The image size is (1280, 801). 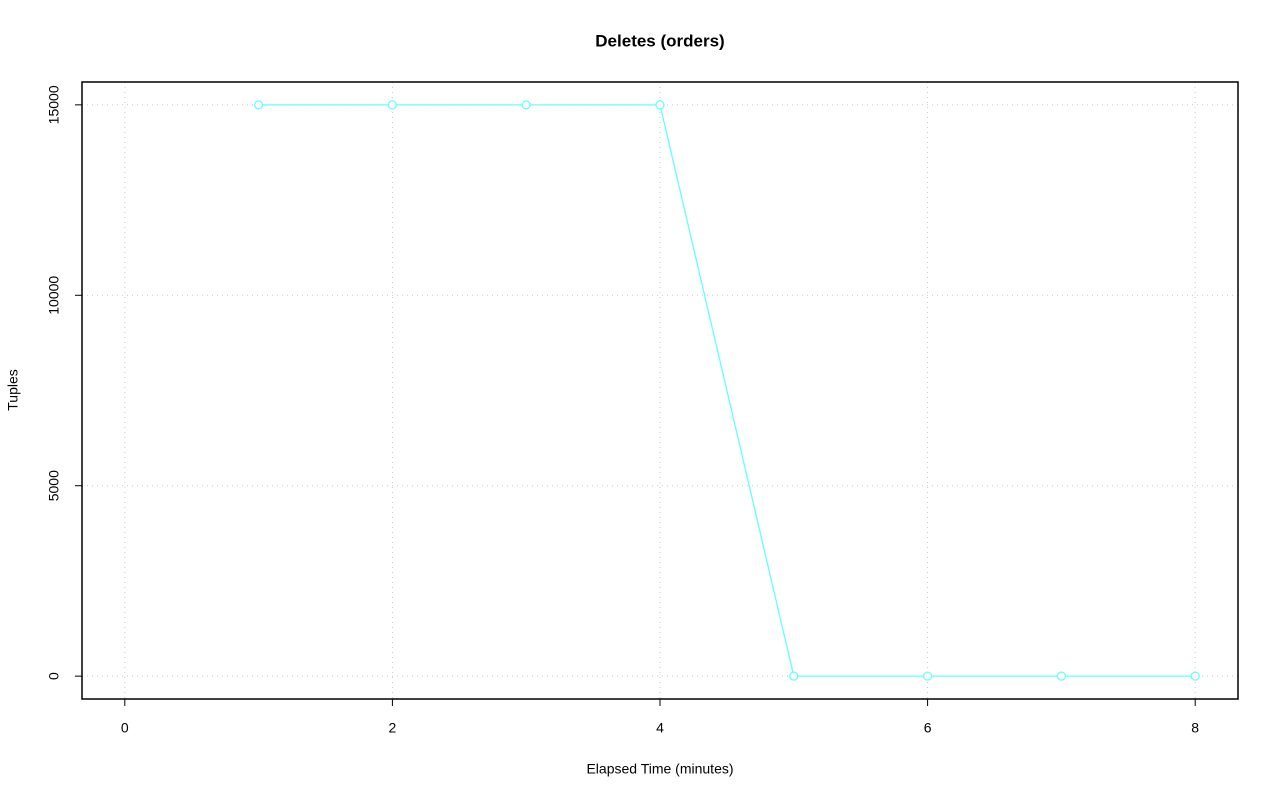 I want to click on x-tick-label: 8, so click(x=1195, y=728).